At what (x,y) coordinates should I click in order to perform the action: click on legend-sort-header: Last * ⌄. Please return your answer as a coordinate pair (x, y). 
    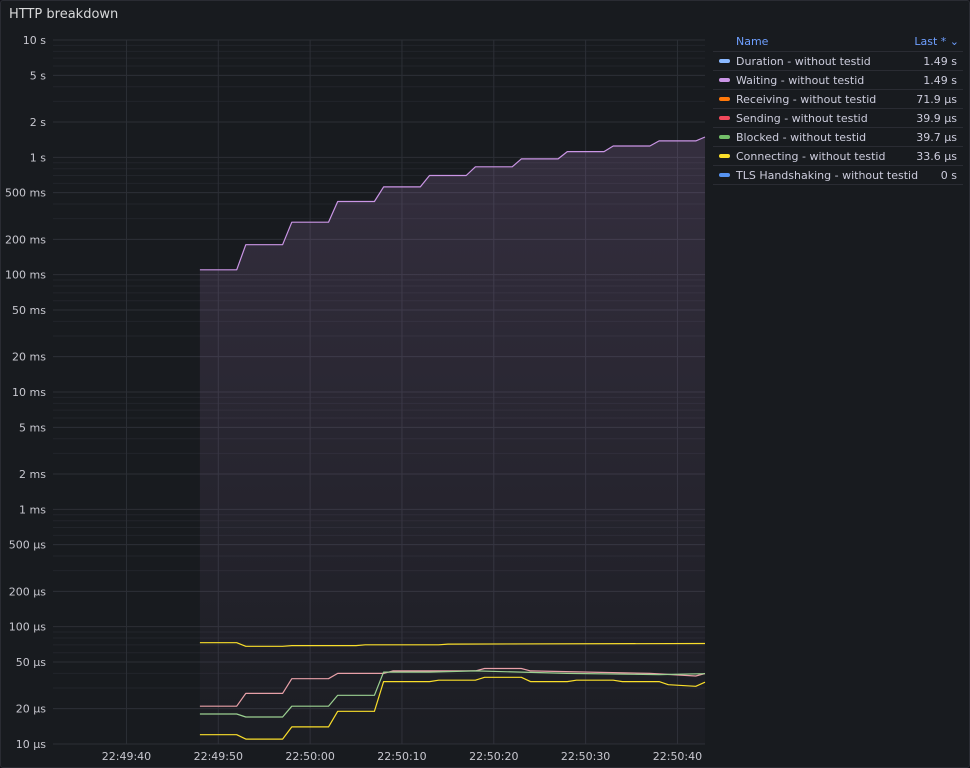
    Looking at the image, I should click on (936, 41).